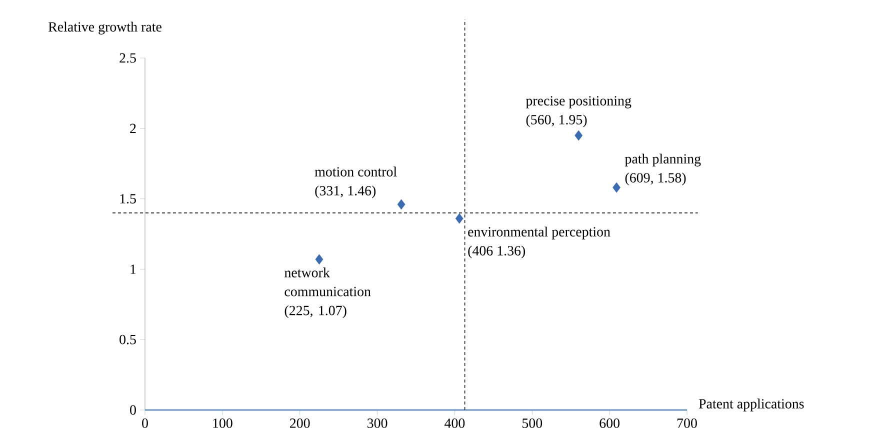 This screenshot has width=882, height=445. Describe the element at coordinates (128, 199) in the screenshot. I see `y-tick-label: 1.5` at that location.